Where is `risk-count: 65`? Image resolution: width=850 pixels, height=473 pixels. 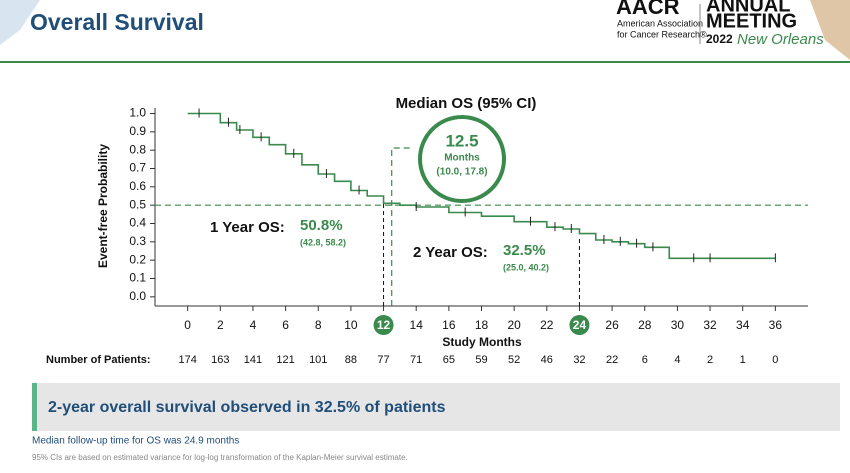
risk-count: 65 is located at coordinates (449, 360).